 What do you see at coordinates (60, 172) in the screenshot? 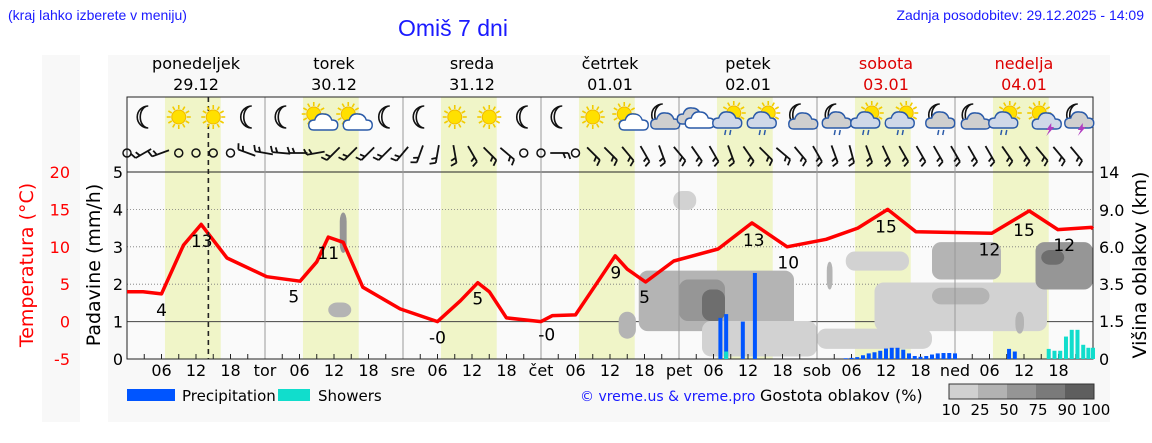
I see `temp-tick-label: 20` at bounding box center [60, 172].